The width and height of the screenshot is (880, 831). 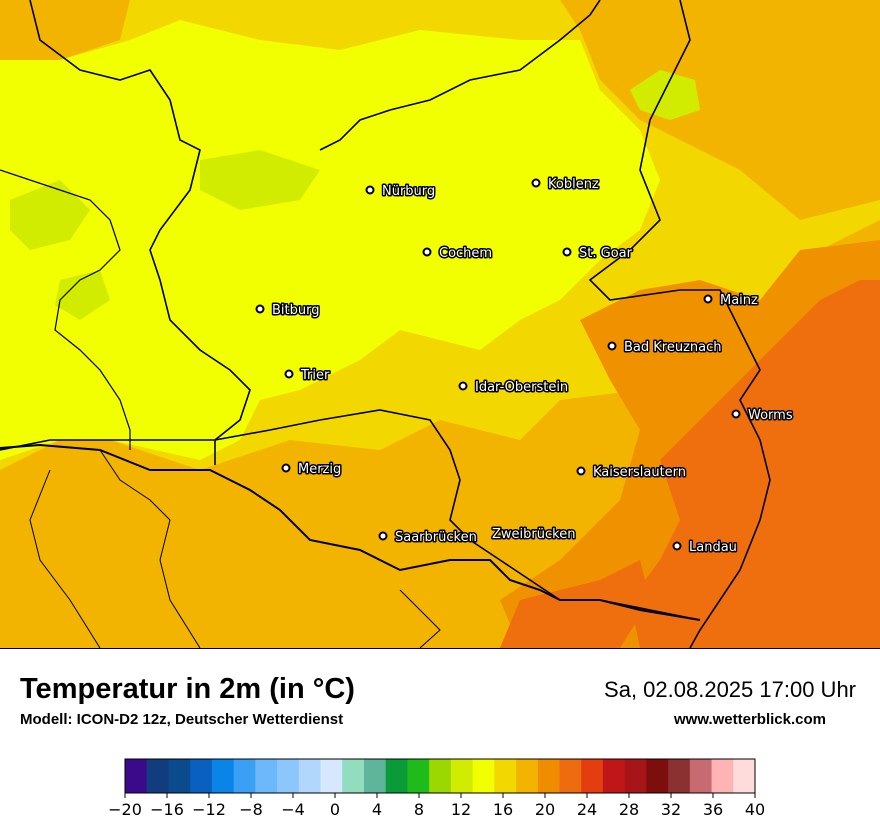 What do you see at coordinates (713, 547) in the screenshot?
I see `city-label: Landau` at bounding box center [713, 547].